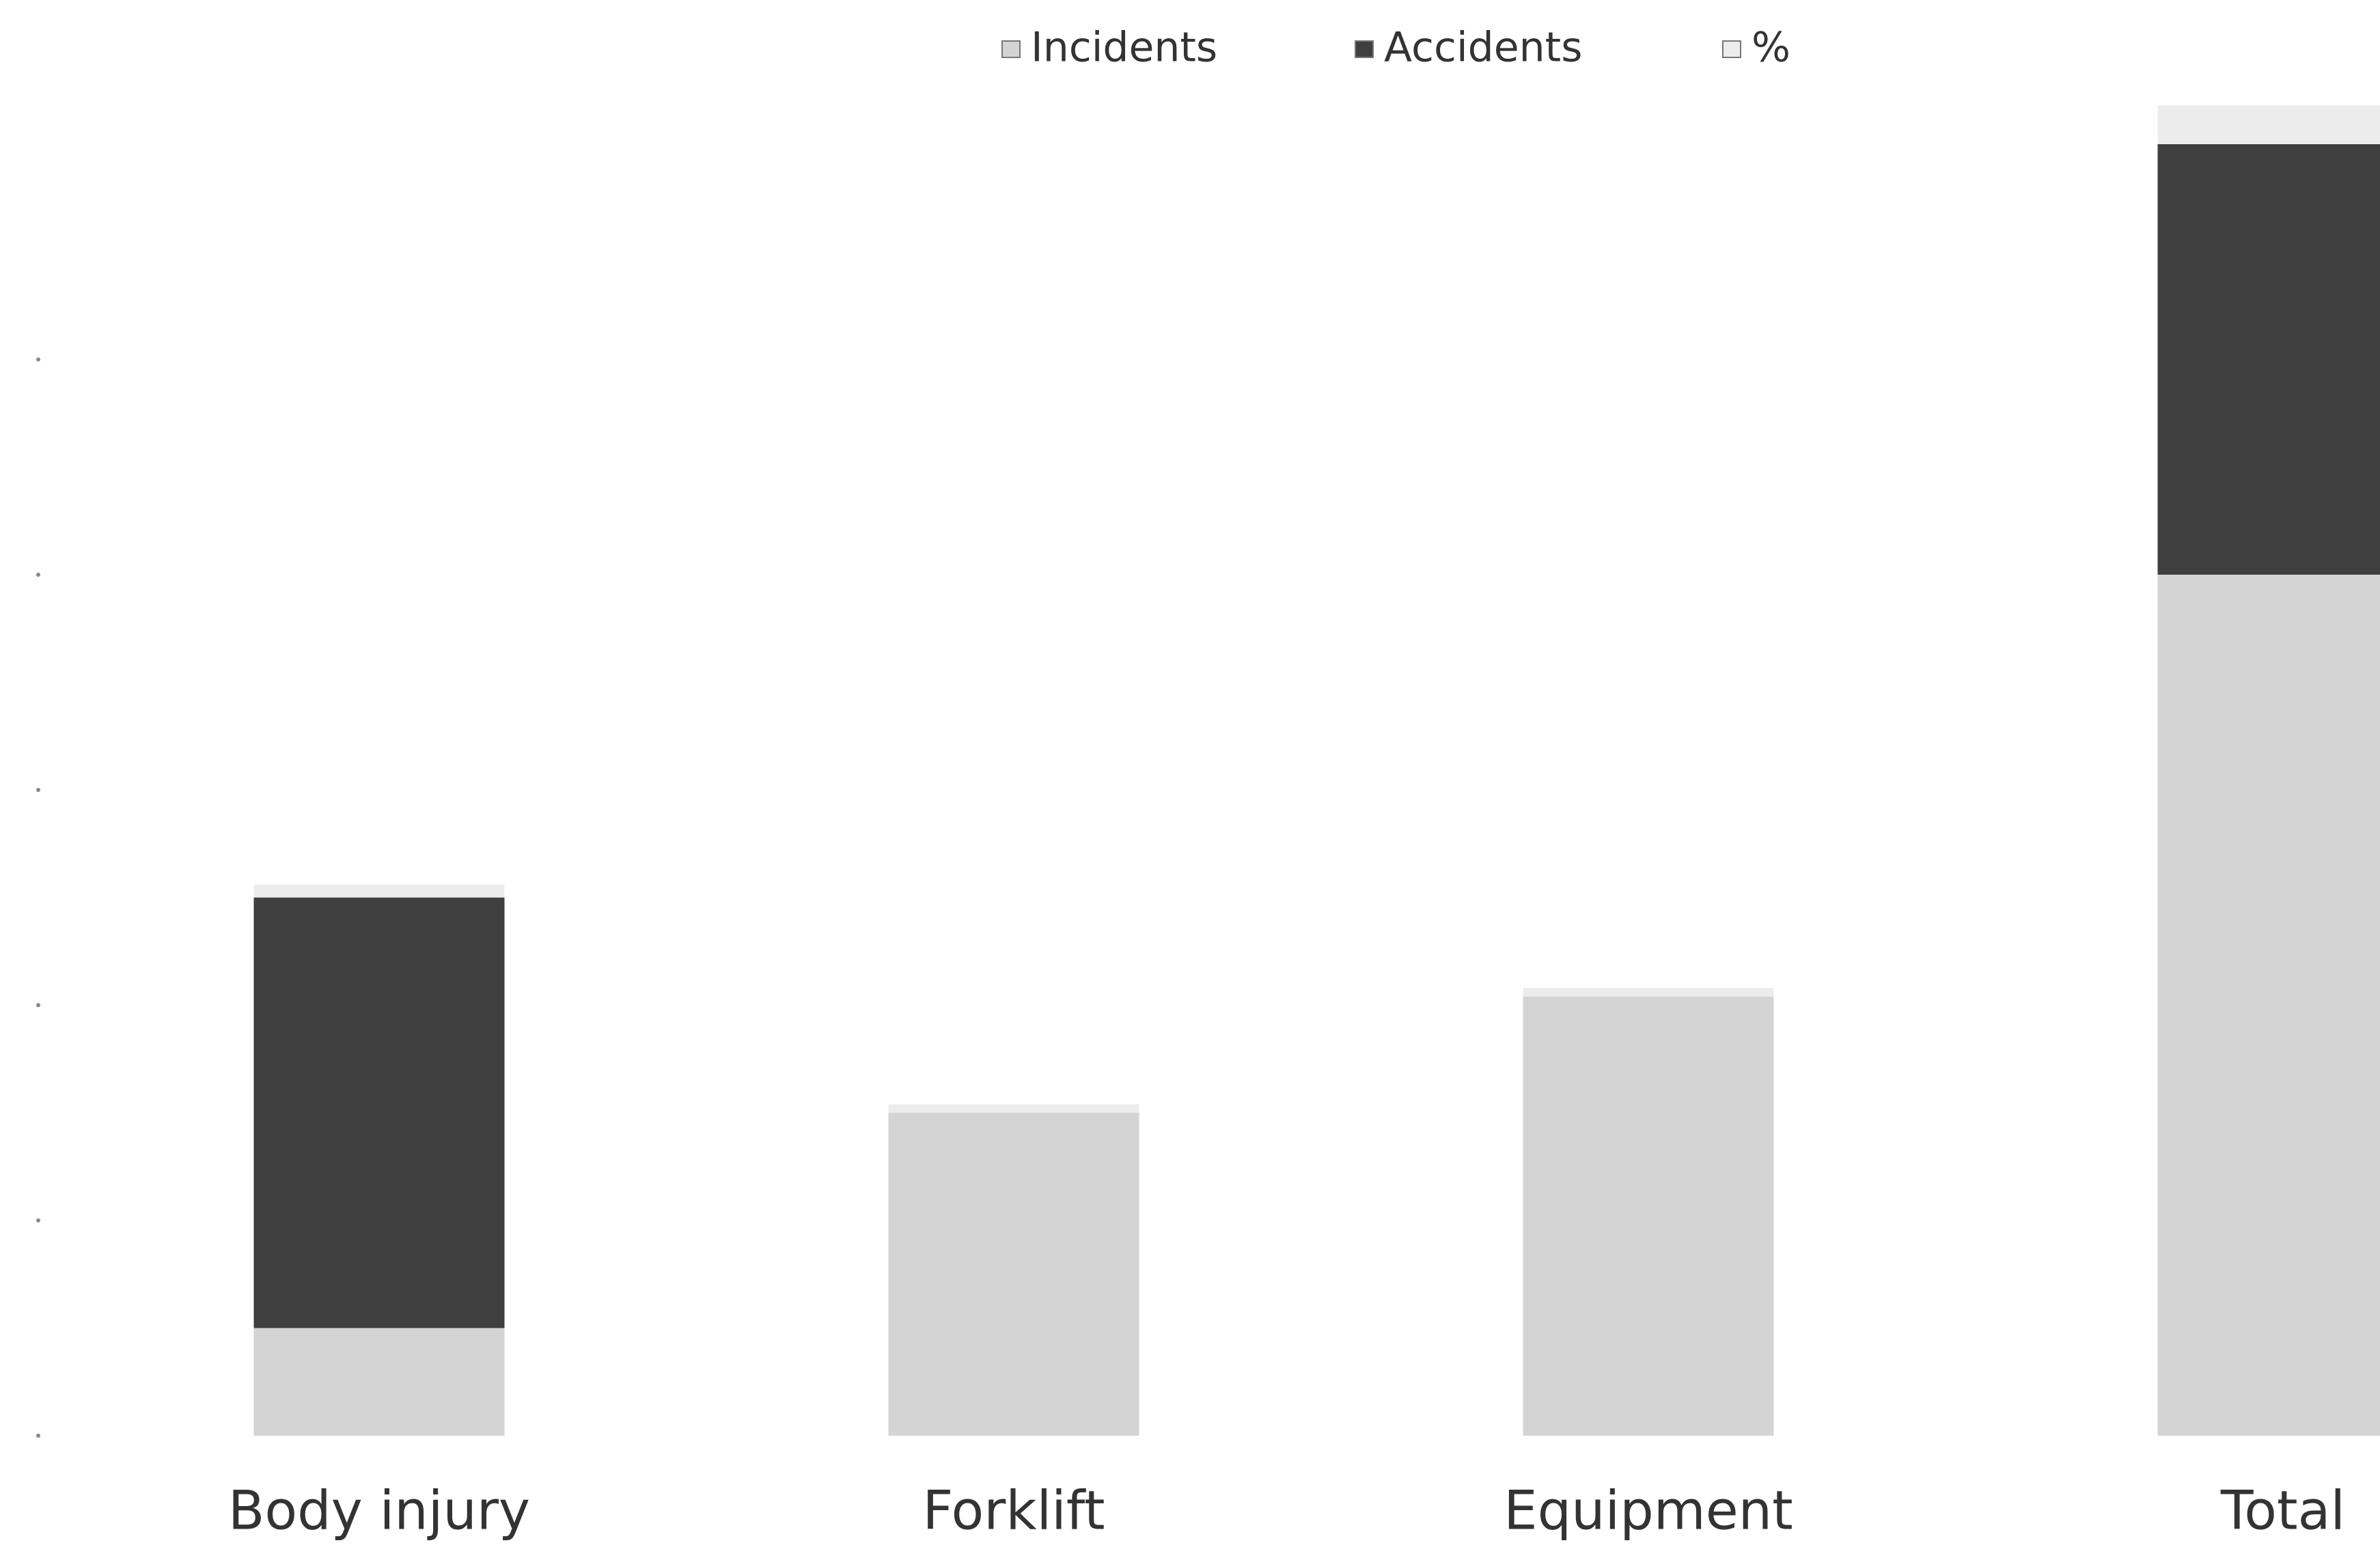 The height and width of the screenshot is (1558, 2380). Describe the element at coordinates (1483, 48) in the screenshot. I see `legend-label: Accidents` at that location.